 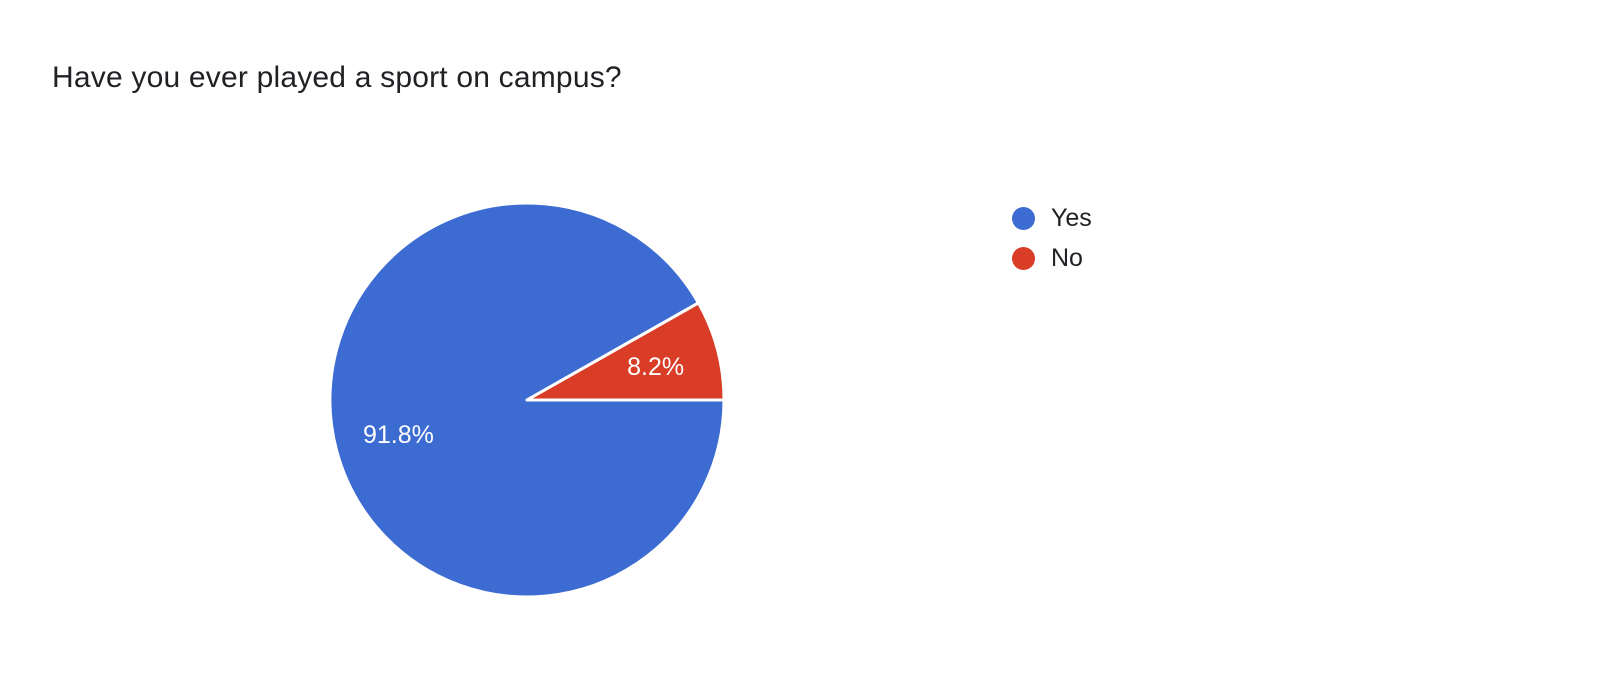 I want to click on legend-item-no: No, so click(x=1052, y=258).